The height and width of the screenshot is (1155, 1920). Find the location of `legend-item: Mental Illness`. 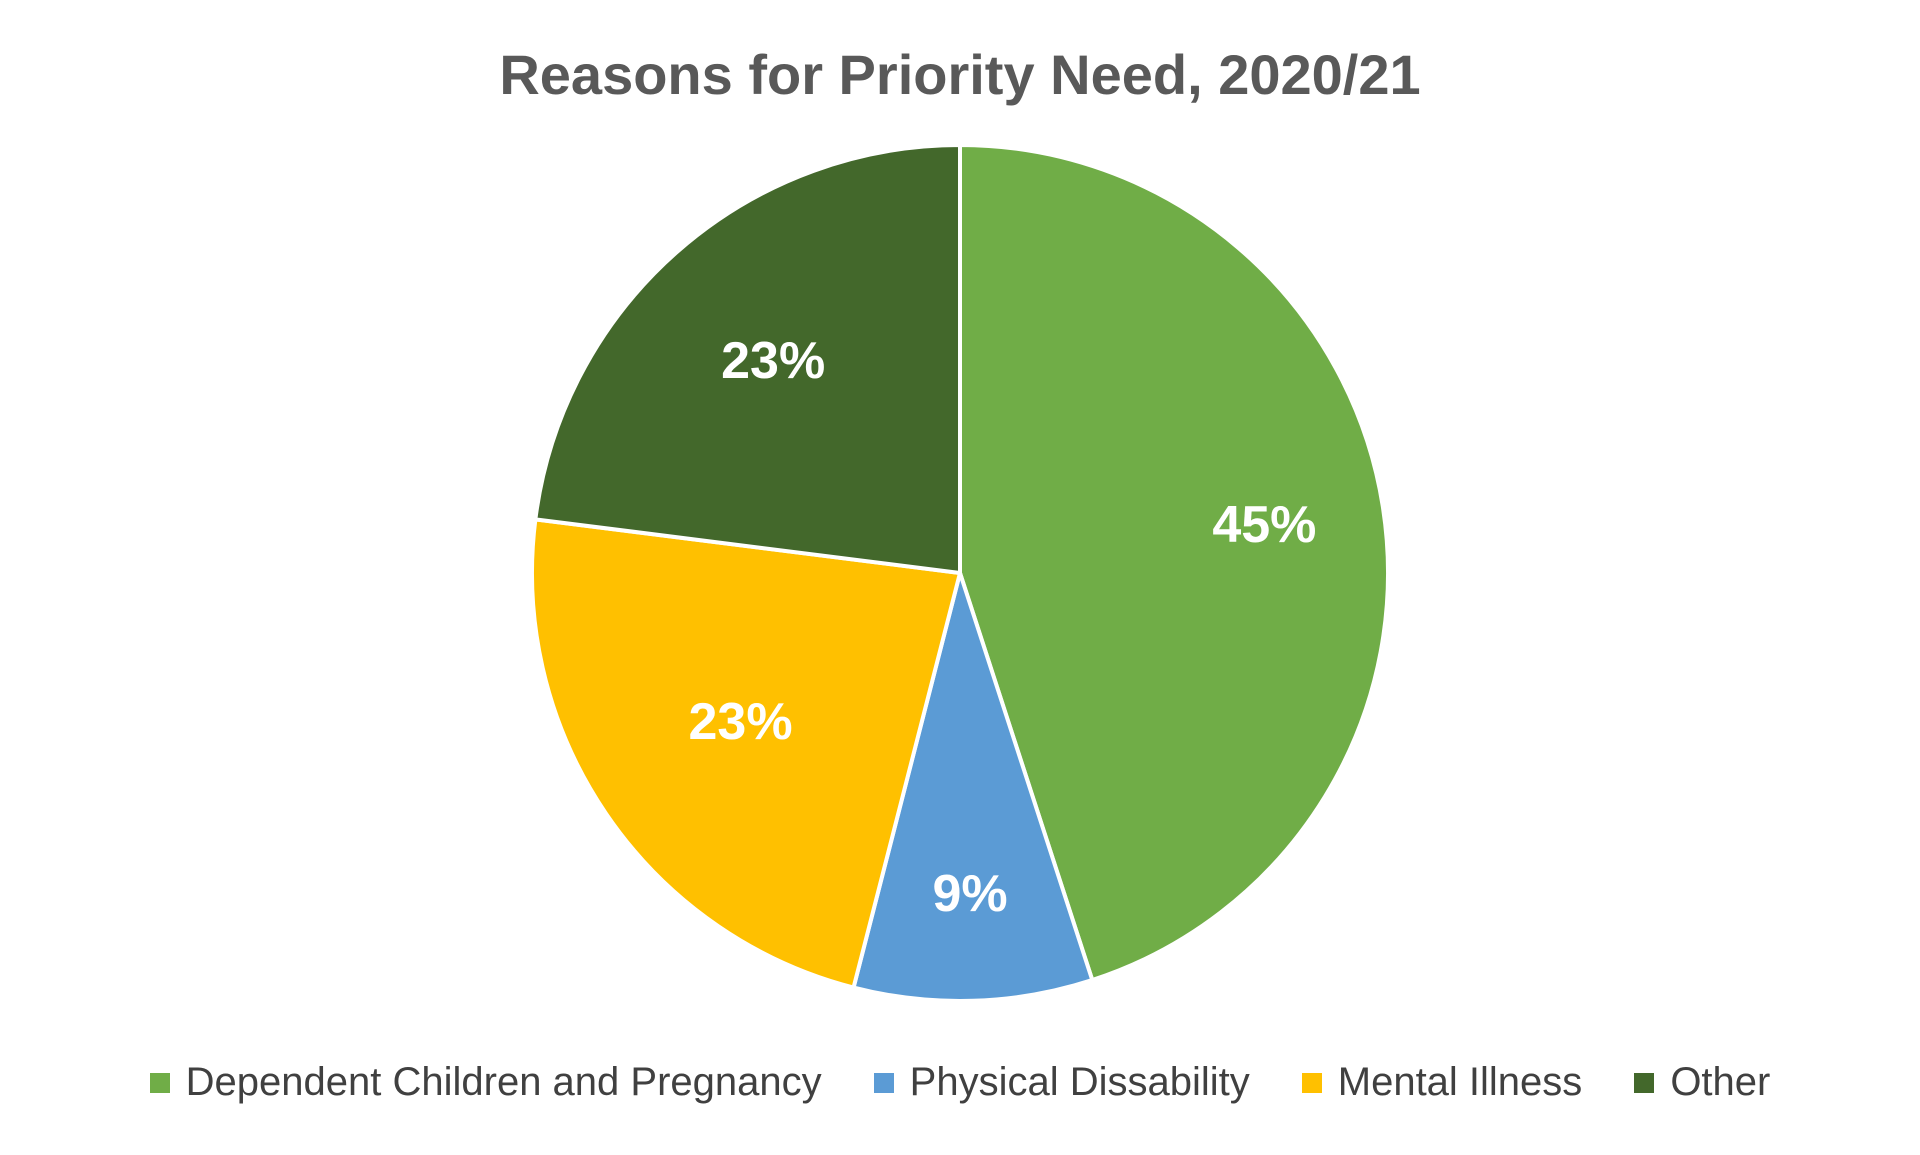

legend-item: Mental Illness is located at coordinates (1442, 1082).